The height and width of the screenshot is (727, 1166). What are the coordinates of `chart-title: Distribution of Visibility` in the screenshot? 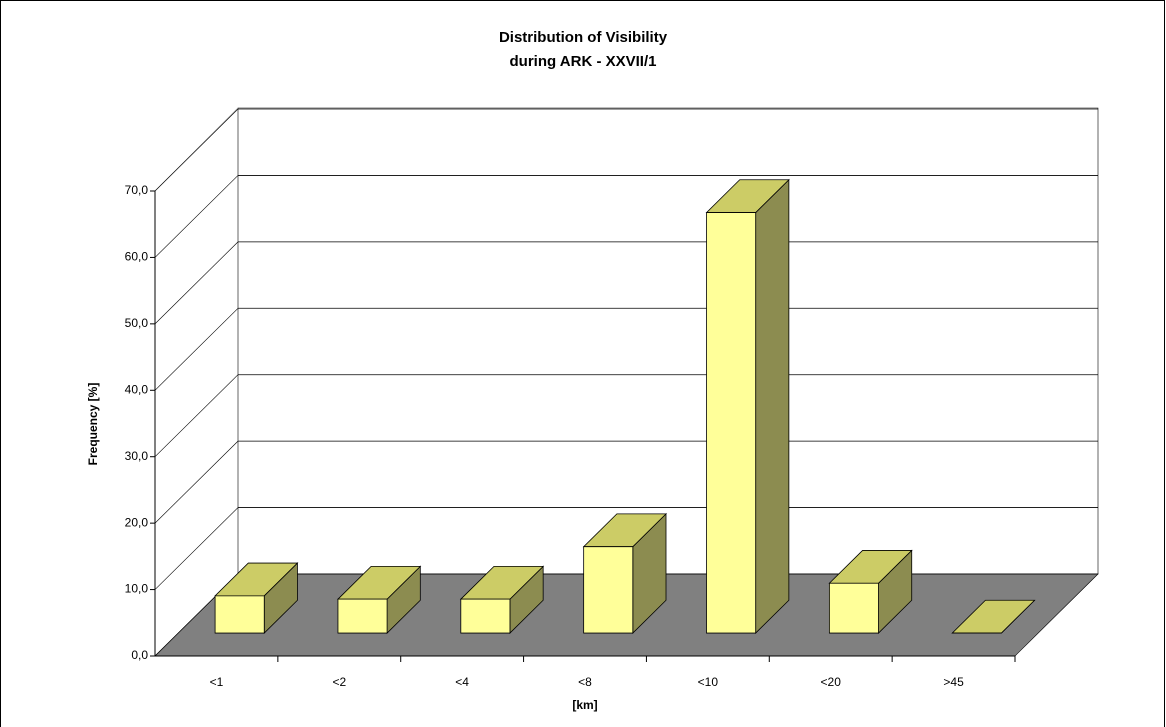 It's located at (583, 37).